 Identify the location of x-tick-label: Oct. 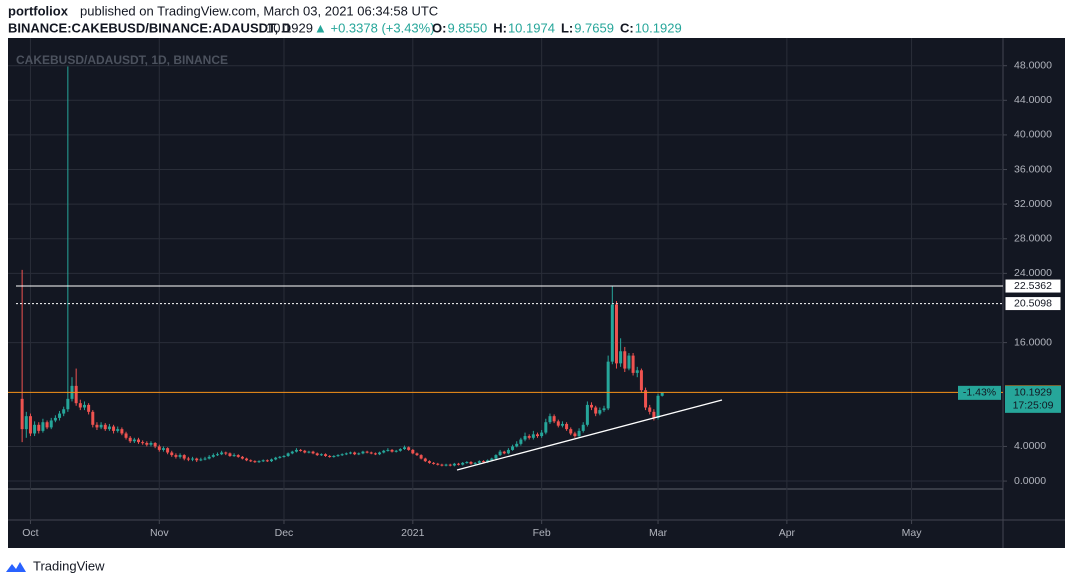
(30, 533).